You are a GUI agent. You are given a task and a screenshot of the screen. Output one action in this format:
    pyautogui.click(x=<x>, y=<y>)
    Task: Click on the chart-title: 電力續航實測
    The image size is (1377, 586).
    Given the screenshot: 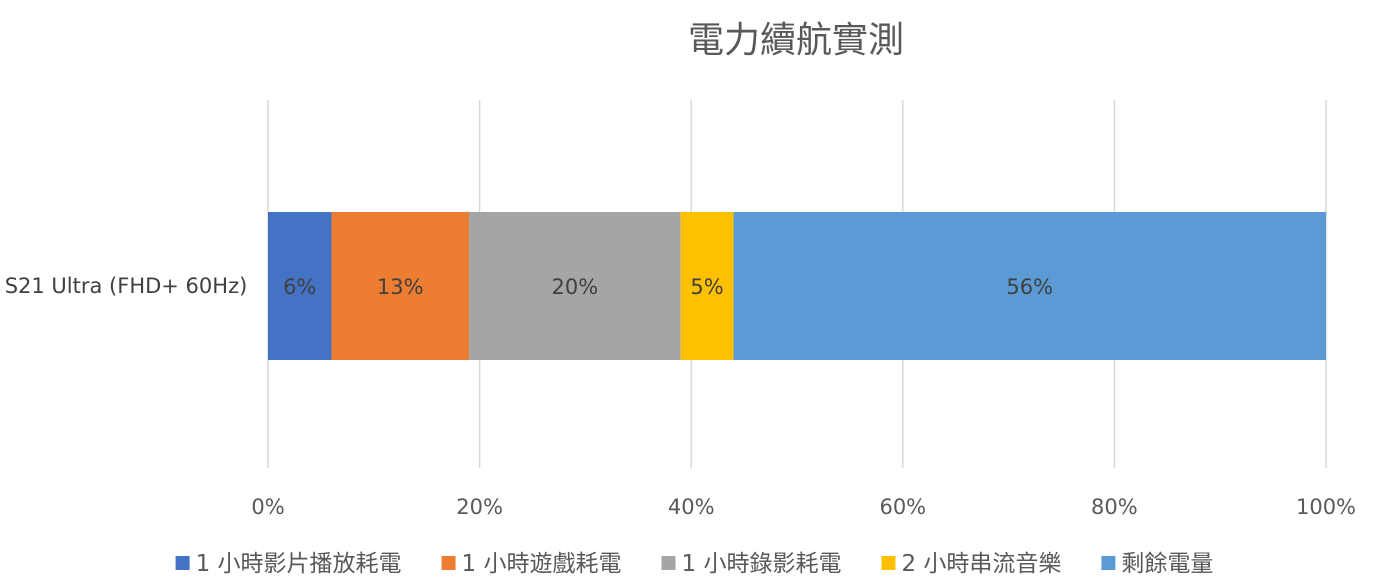 What is the action you would take?
    pyautogui.click(x=796, y=40)
    